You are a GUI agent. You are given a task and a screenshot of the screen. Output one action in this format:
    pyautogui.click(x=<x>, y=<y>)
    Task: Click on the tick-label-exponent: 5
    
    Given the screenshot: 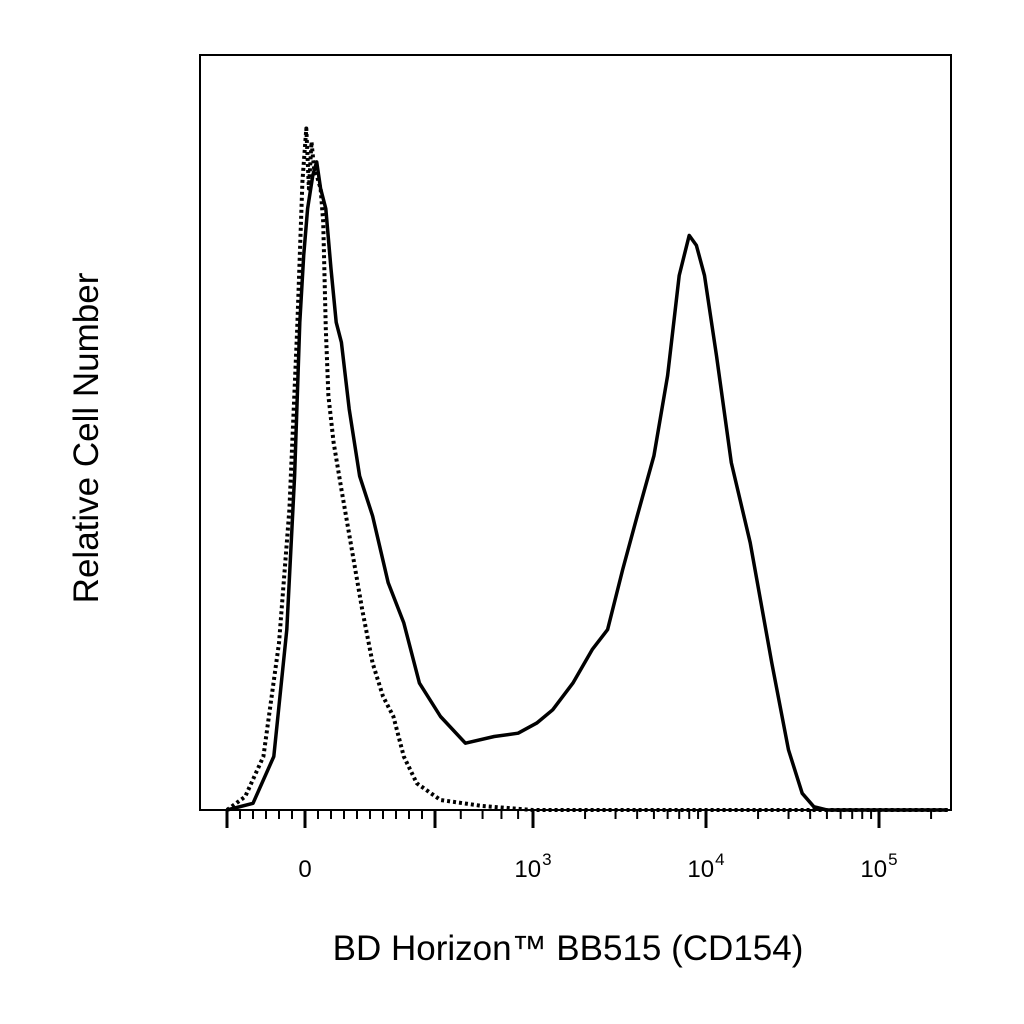 What is the action you would take?
    pyautogui.click(x=892, y=859)
    